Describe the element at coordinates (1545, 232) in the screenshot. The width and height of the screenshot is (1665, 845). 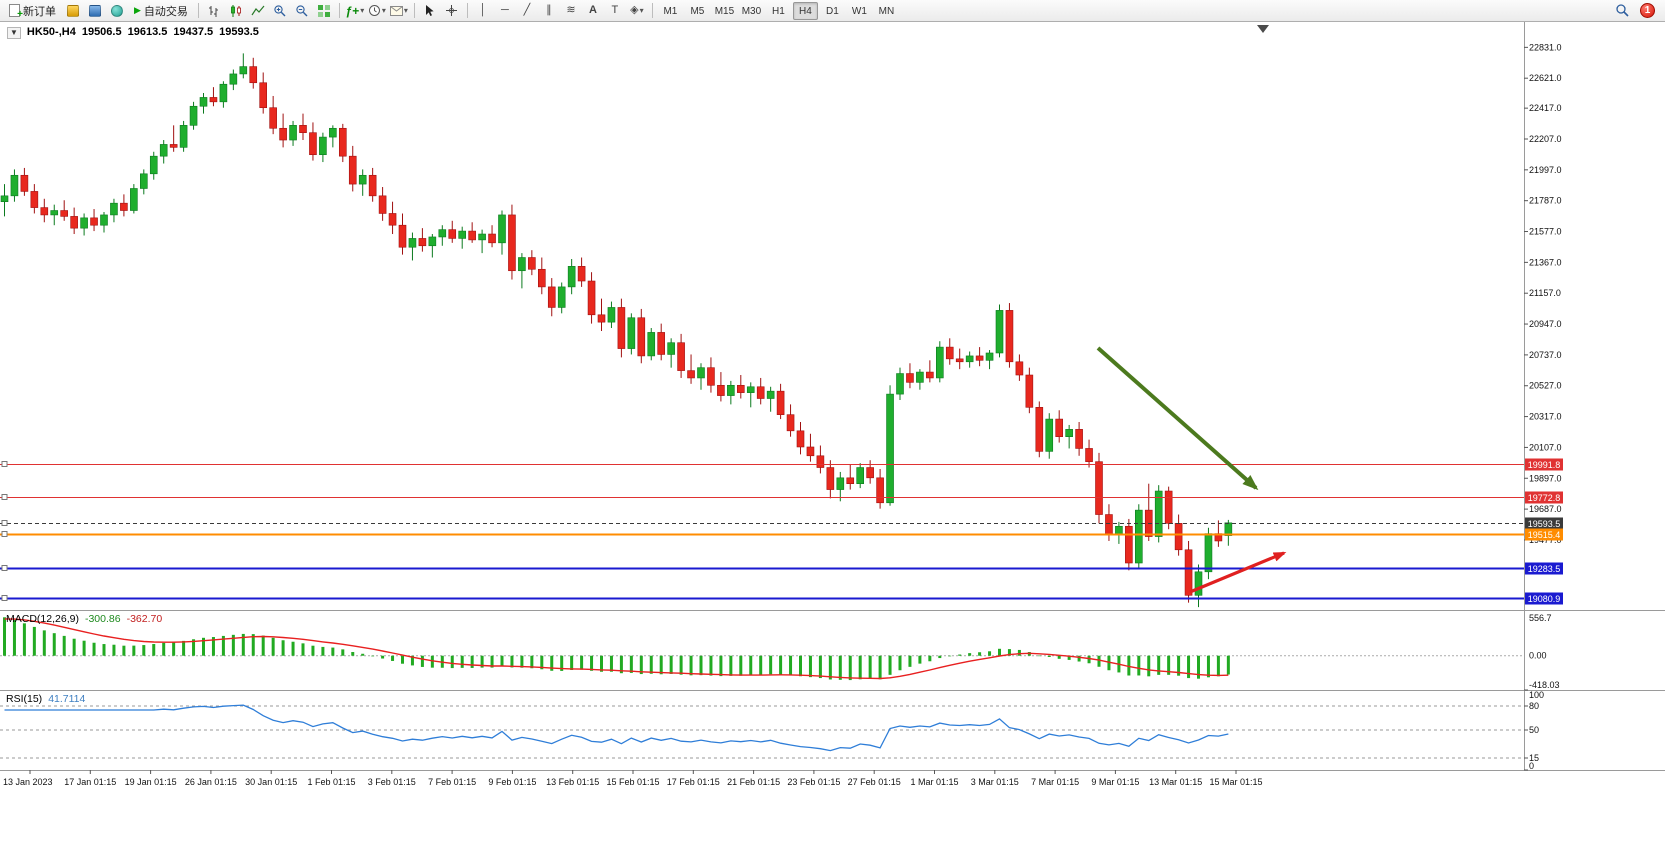
I see `price-tick-label: 21577.0` at that location.